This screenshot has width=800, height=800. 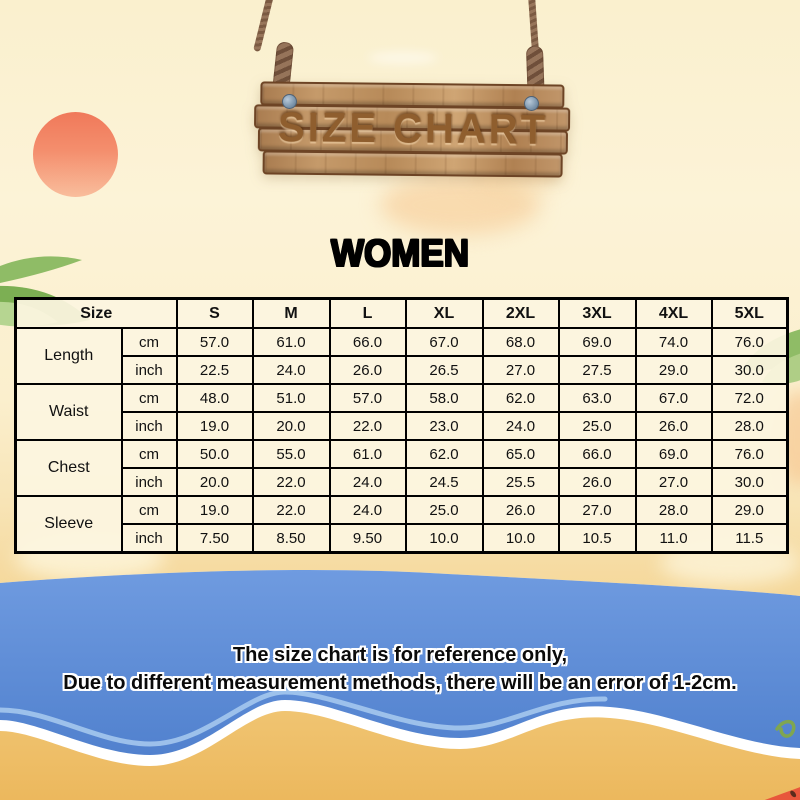 What do you see at coordinates (444, 426) in the screenshot?
I see `cell: 23.0` at bounding box center [444, 426].